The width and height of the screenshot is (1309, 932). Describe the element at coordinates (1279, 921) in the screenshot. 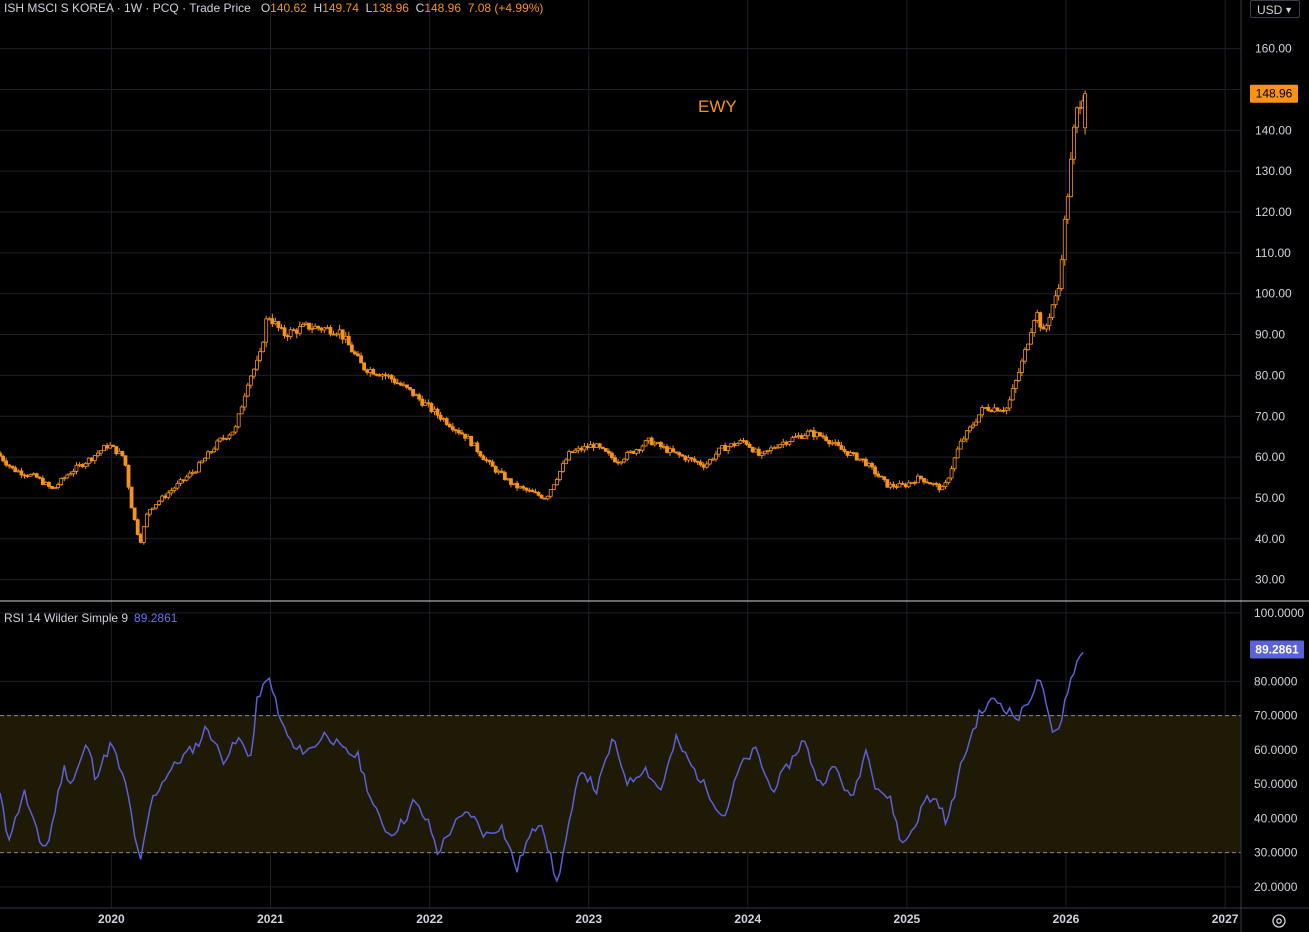

I see `gear-icon` at that location.